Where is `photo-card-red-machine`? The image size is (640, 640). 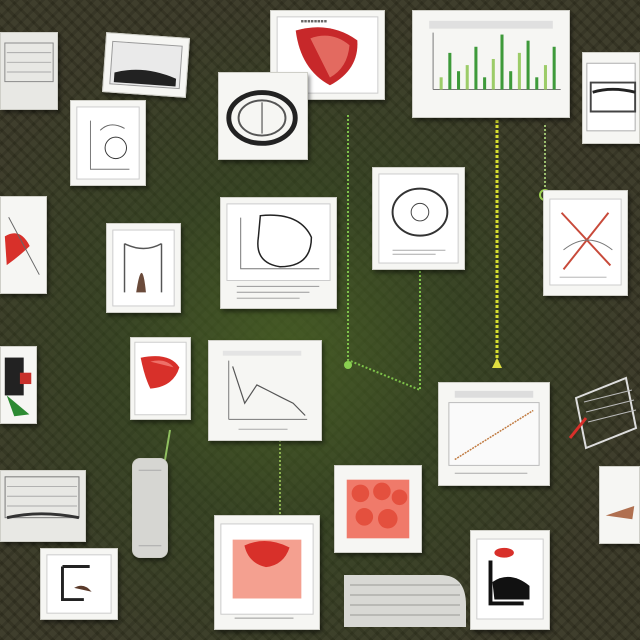 photo-card-red-machine is located at coordinates (603, 418).